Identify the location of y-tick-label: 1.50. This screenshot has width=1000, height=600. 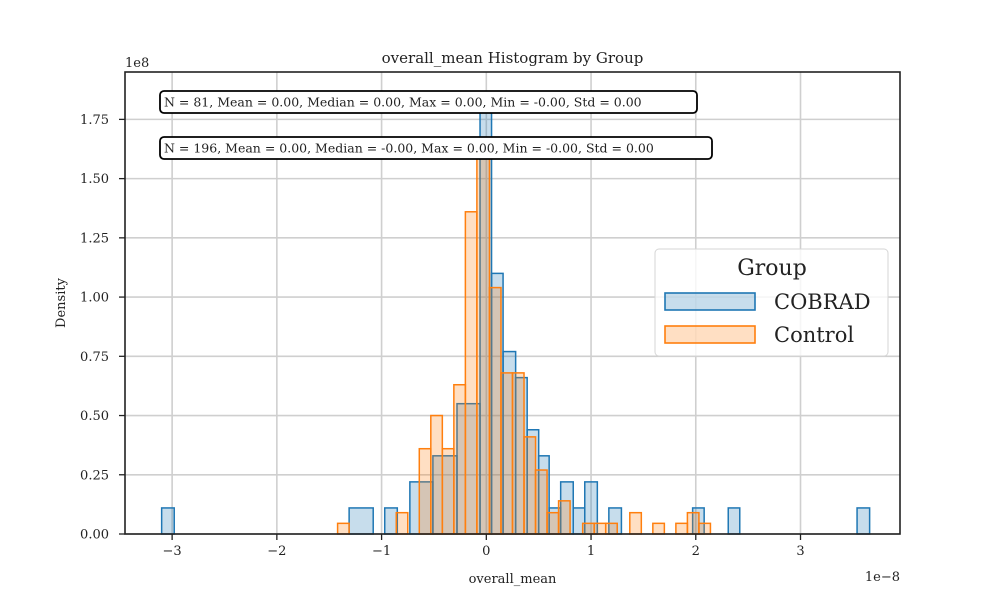
(94, 179).